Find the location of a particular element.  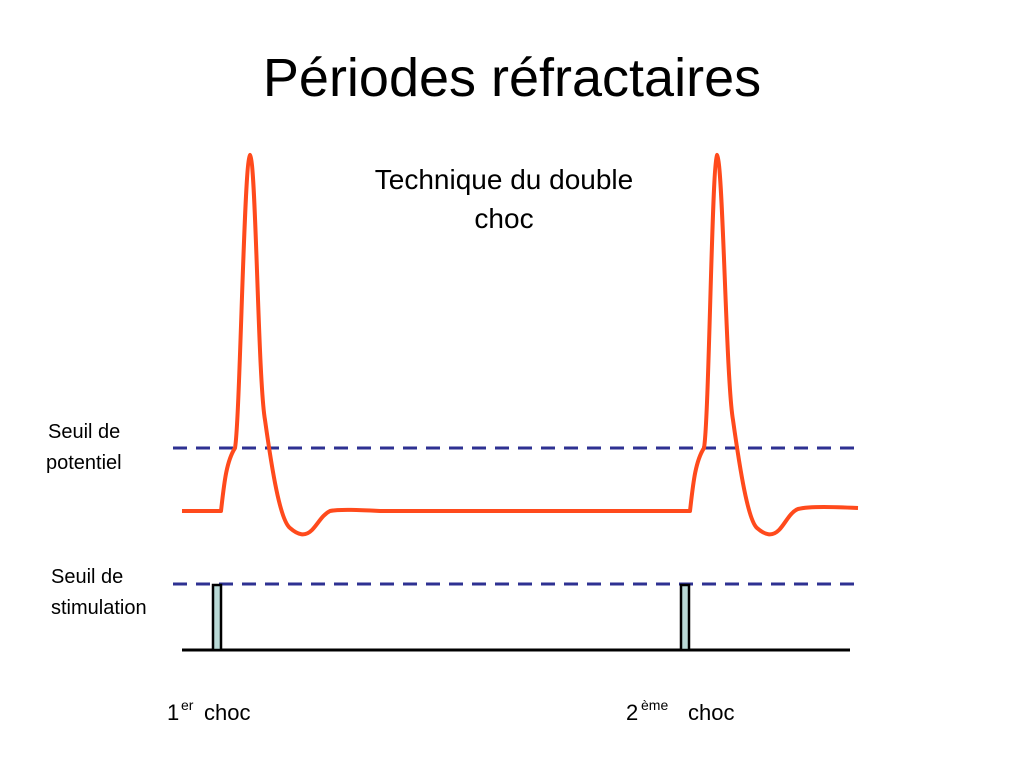

shock-number: 2 is located at coordinates (632, 712).